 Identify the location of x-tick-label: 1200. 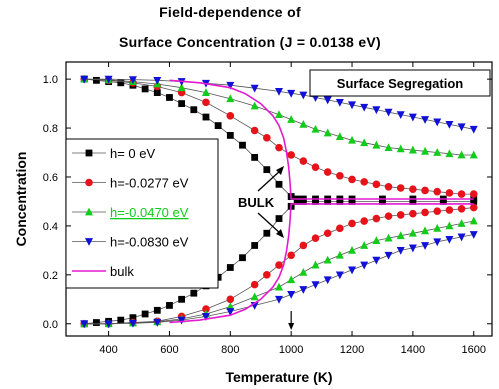
(352, 350).